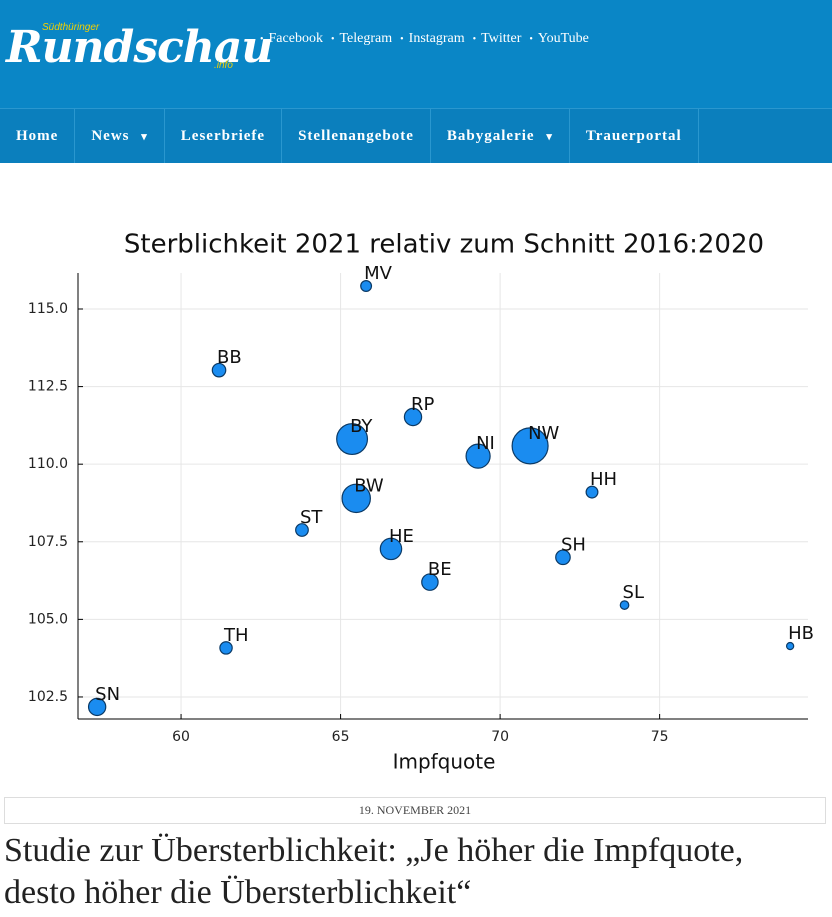 Image resolution: width=832 pixels, height=917 pixels. Describe the element at coordinates (181, 737) in the screenshot. I see `x-tick-label: 60` at that location.